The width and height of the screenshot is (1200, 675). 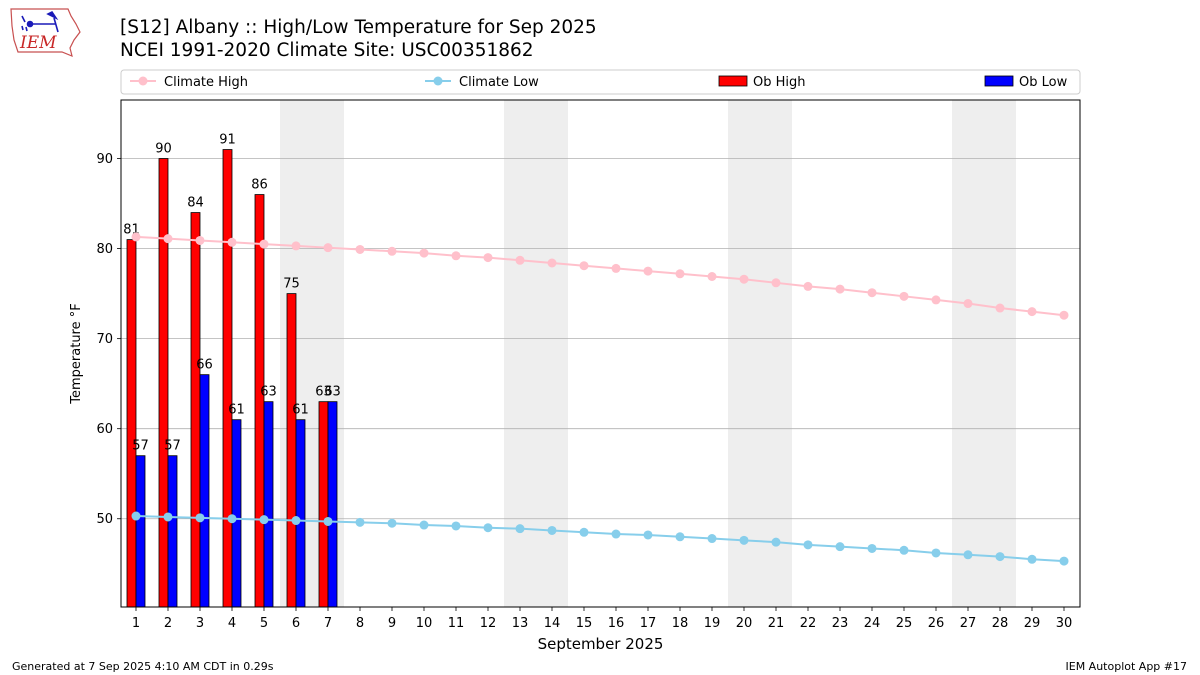 I want to click on legend-climate-low-label: Climate Low, so click(x=499, y=82).